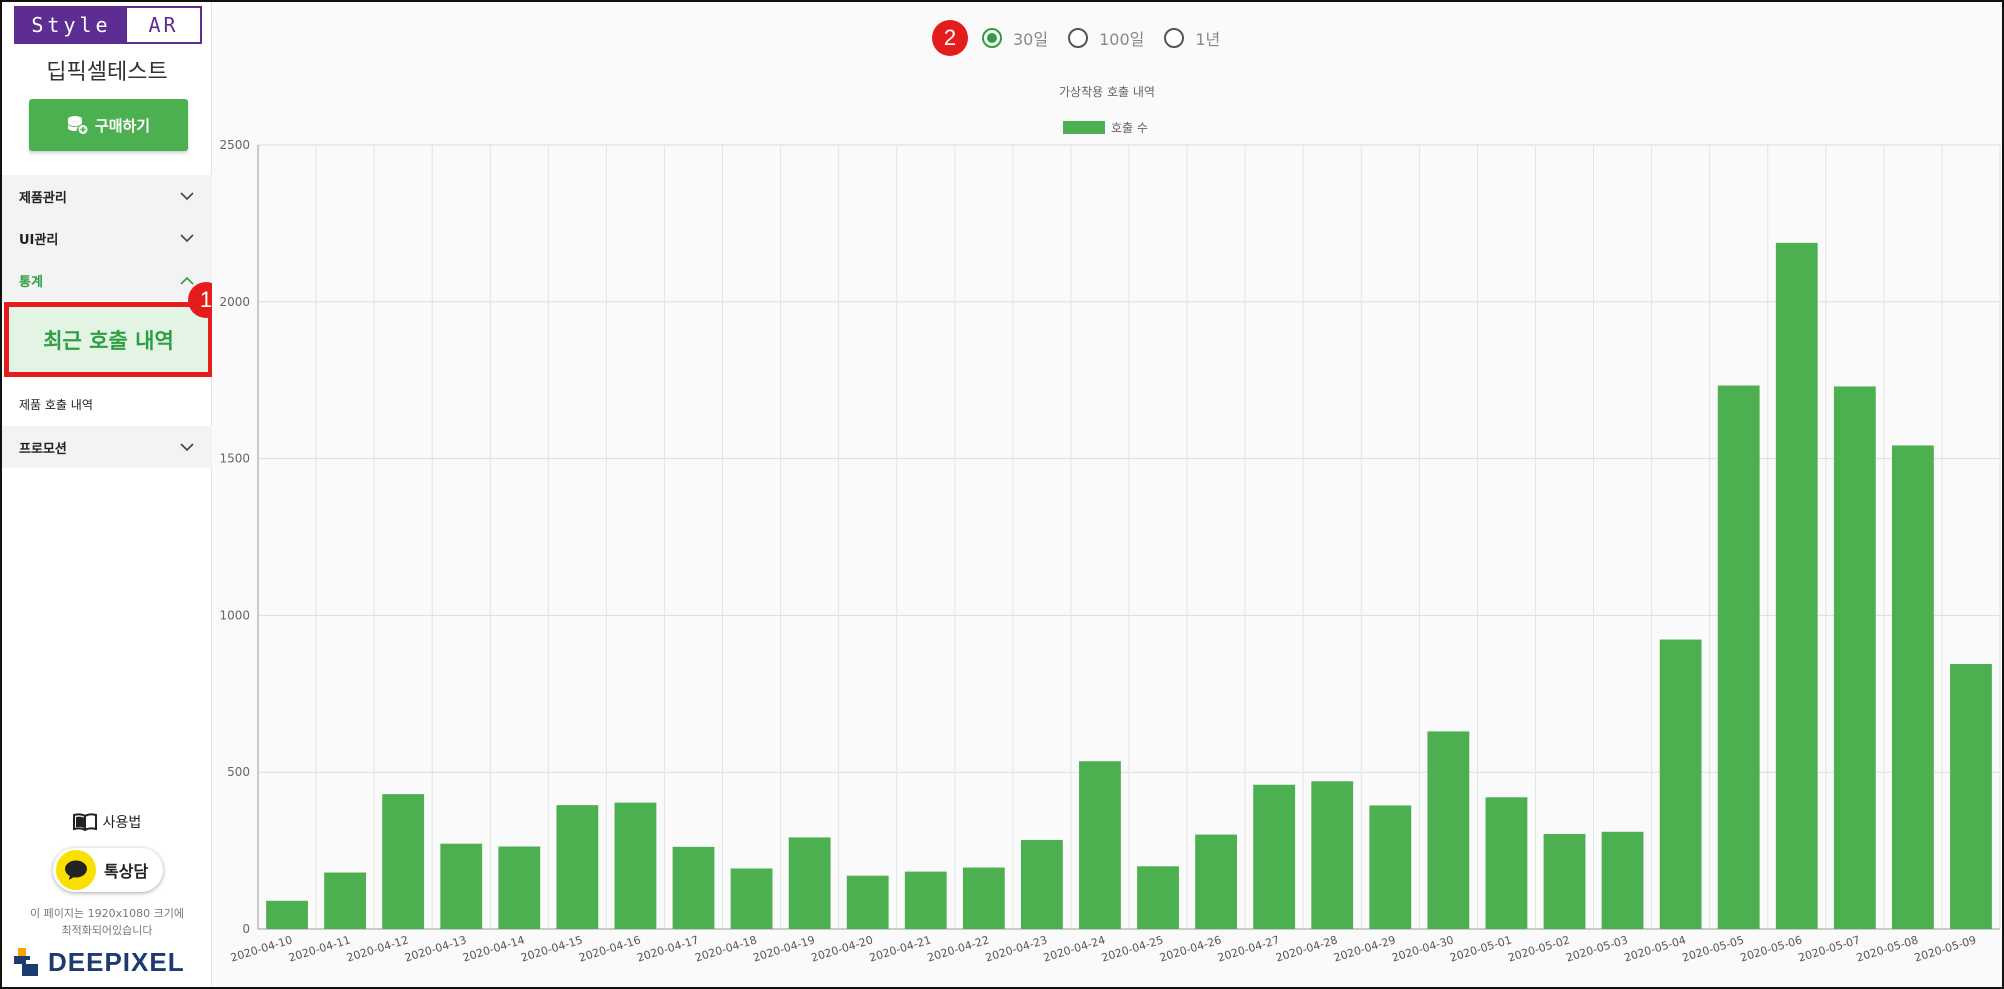 This screenshot has height=989, width=2004. What do you see at coordinates (187, 280) in the screenshot?
I see `chevron-up-icon` at bounding box center [187, 280].